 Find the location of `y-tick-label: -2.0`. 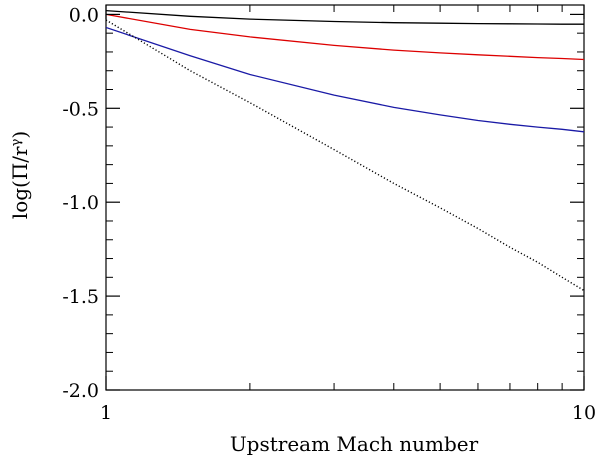

y-tick-label: -2.0 is located at coordinates (80, 391).